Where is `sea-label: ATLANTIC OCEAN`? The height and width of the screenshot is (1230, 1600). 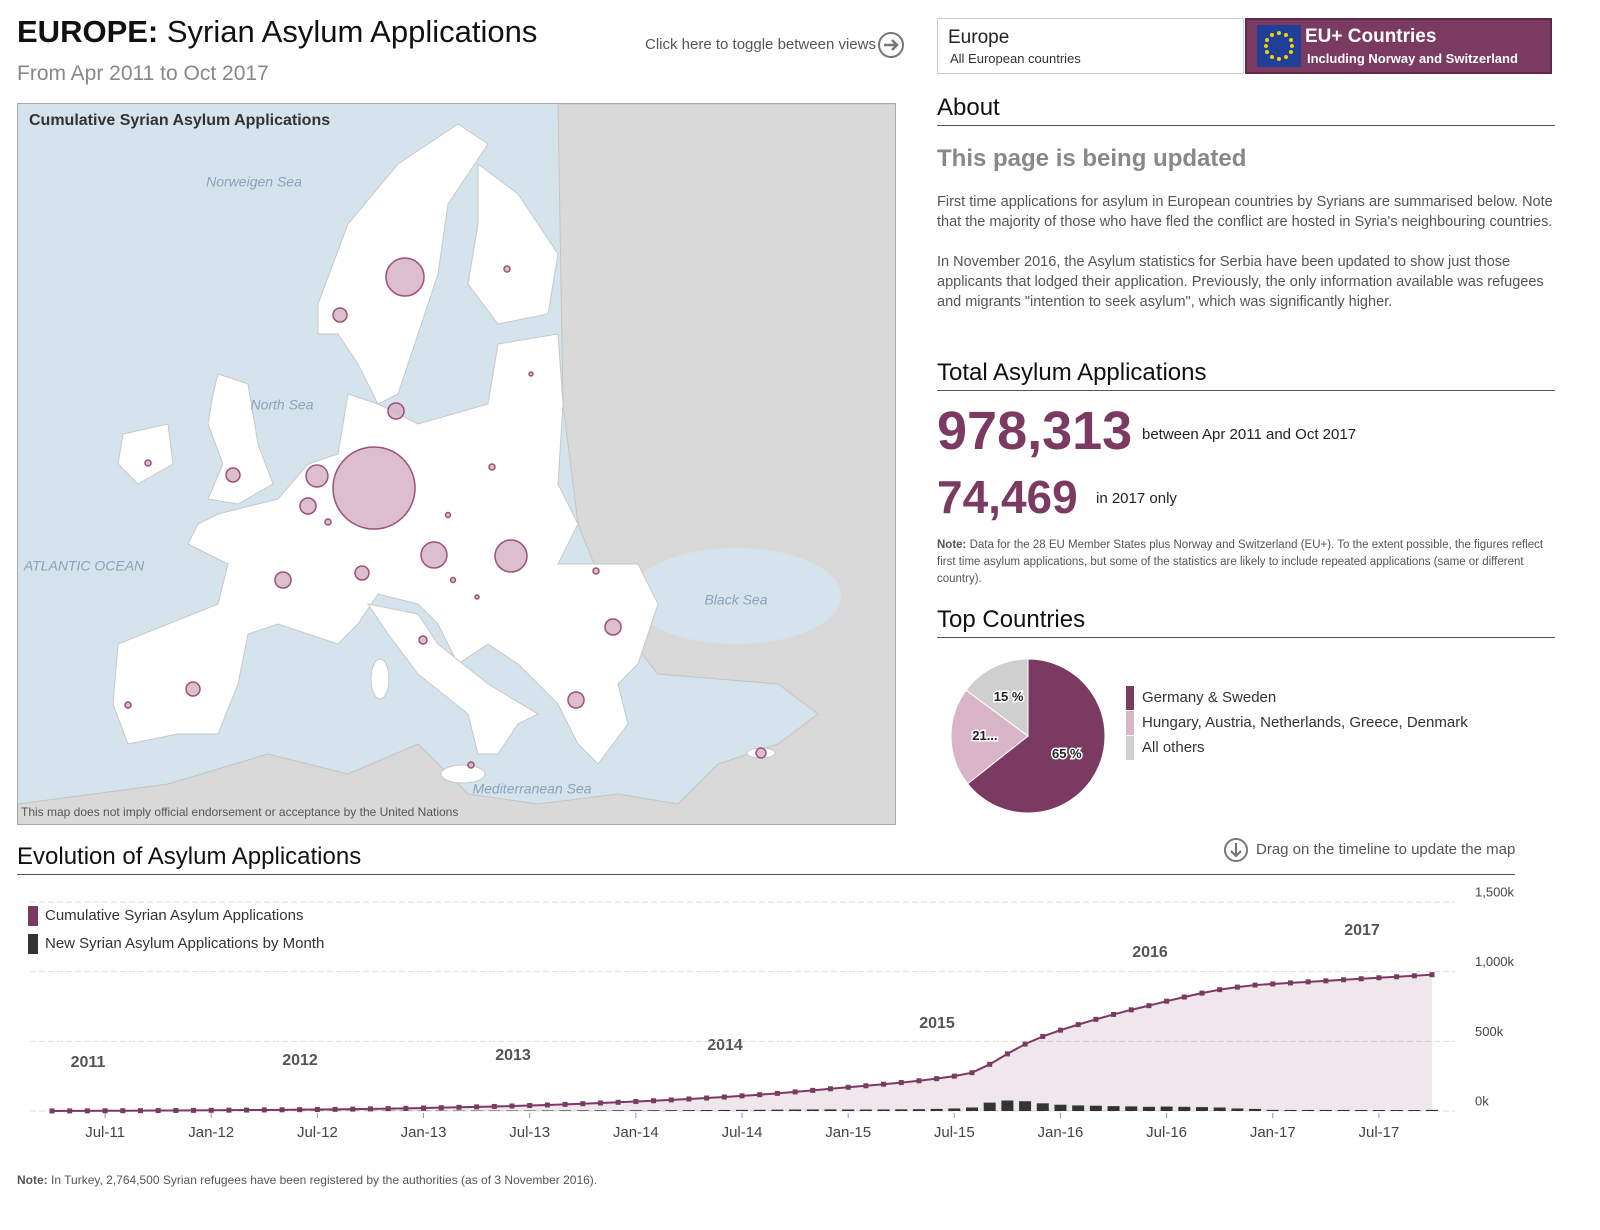 sea-label: ATLANTIC OCEAN is located at coordinates (84, 566).